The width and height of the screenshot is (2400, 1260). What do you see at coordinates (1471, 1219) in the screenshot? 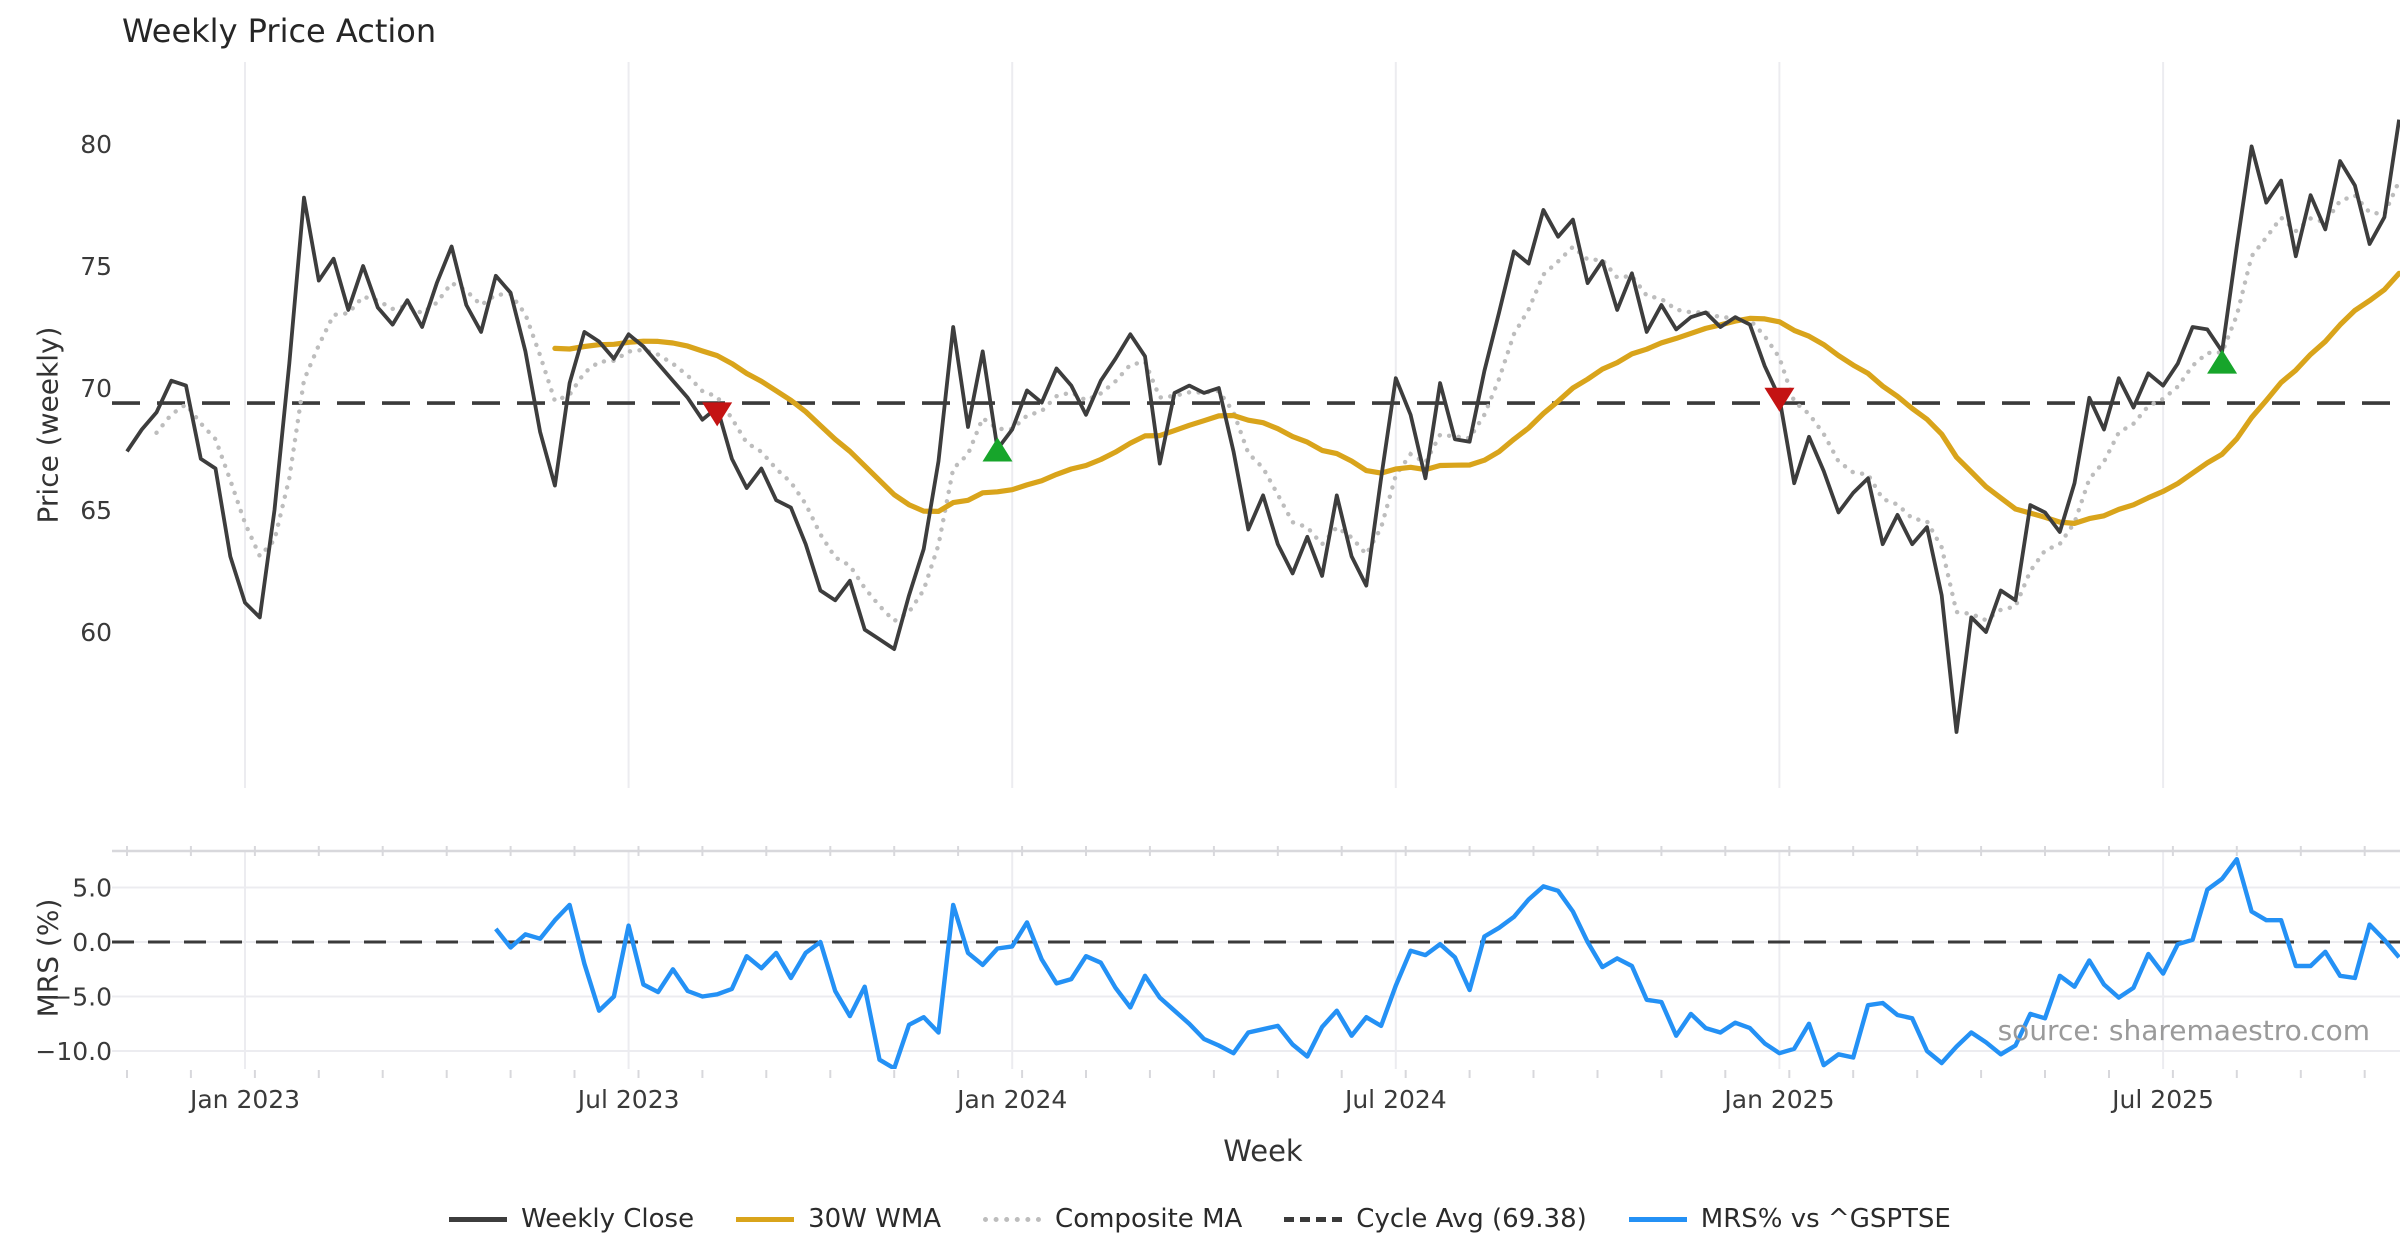
I see `legend-label: Cycle Avg (69.38)` at bounding box center [1471, 1219].